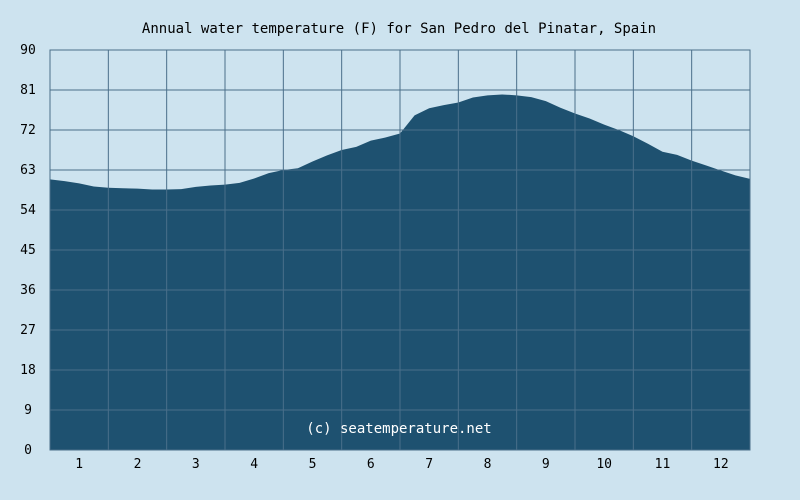 The image size is (800, 500). I want to click on y-tick-label: 18, so click(28, 370).